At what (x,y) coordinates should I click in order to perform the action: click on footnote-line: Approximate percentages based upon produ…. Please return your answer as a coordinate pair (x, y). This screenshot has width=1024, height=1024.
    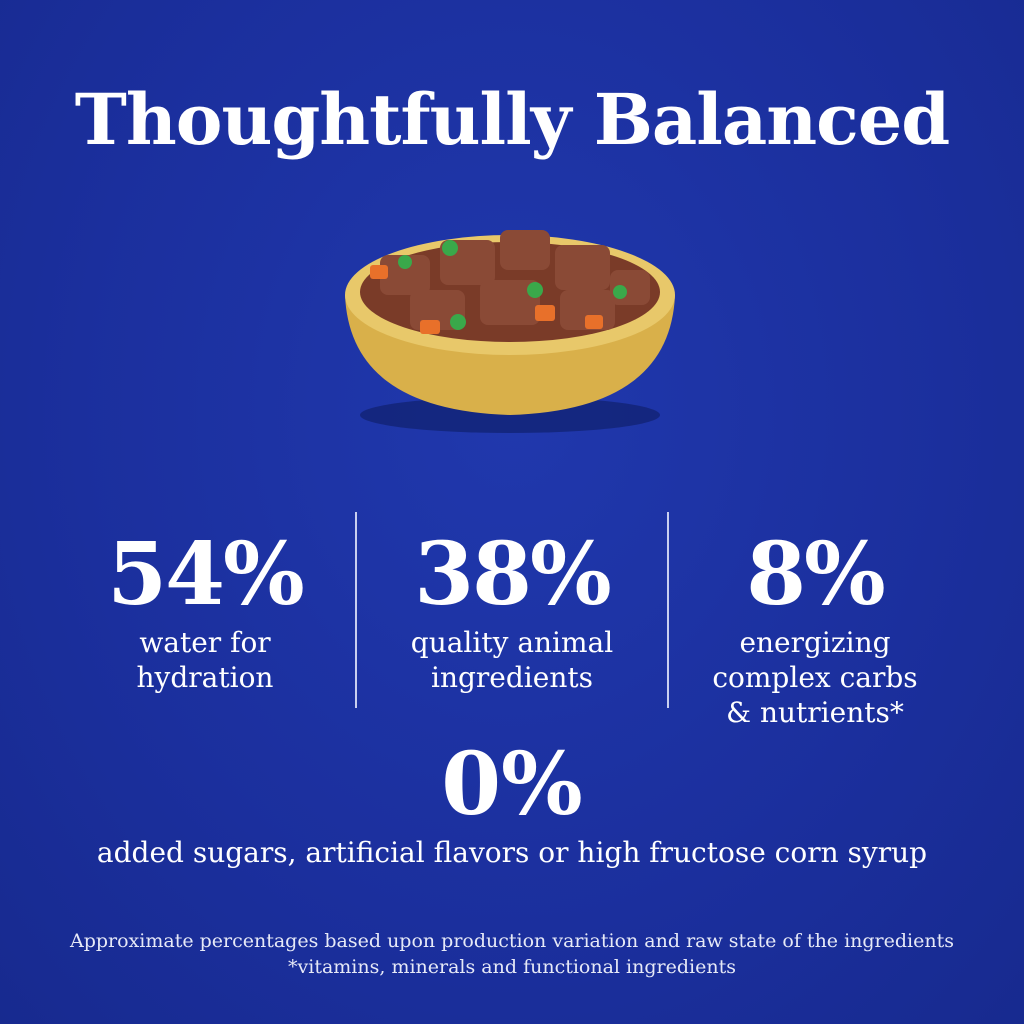
    Looking at the image, I should click on (511, 941).